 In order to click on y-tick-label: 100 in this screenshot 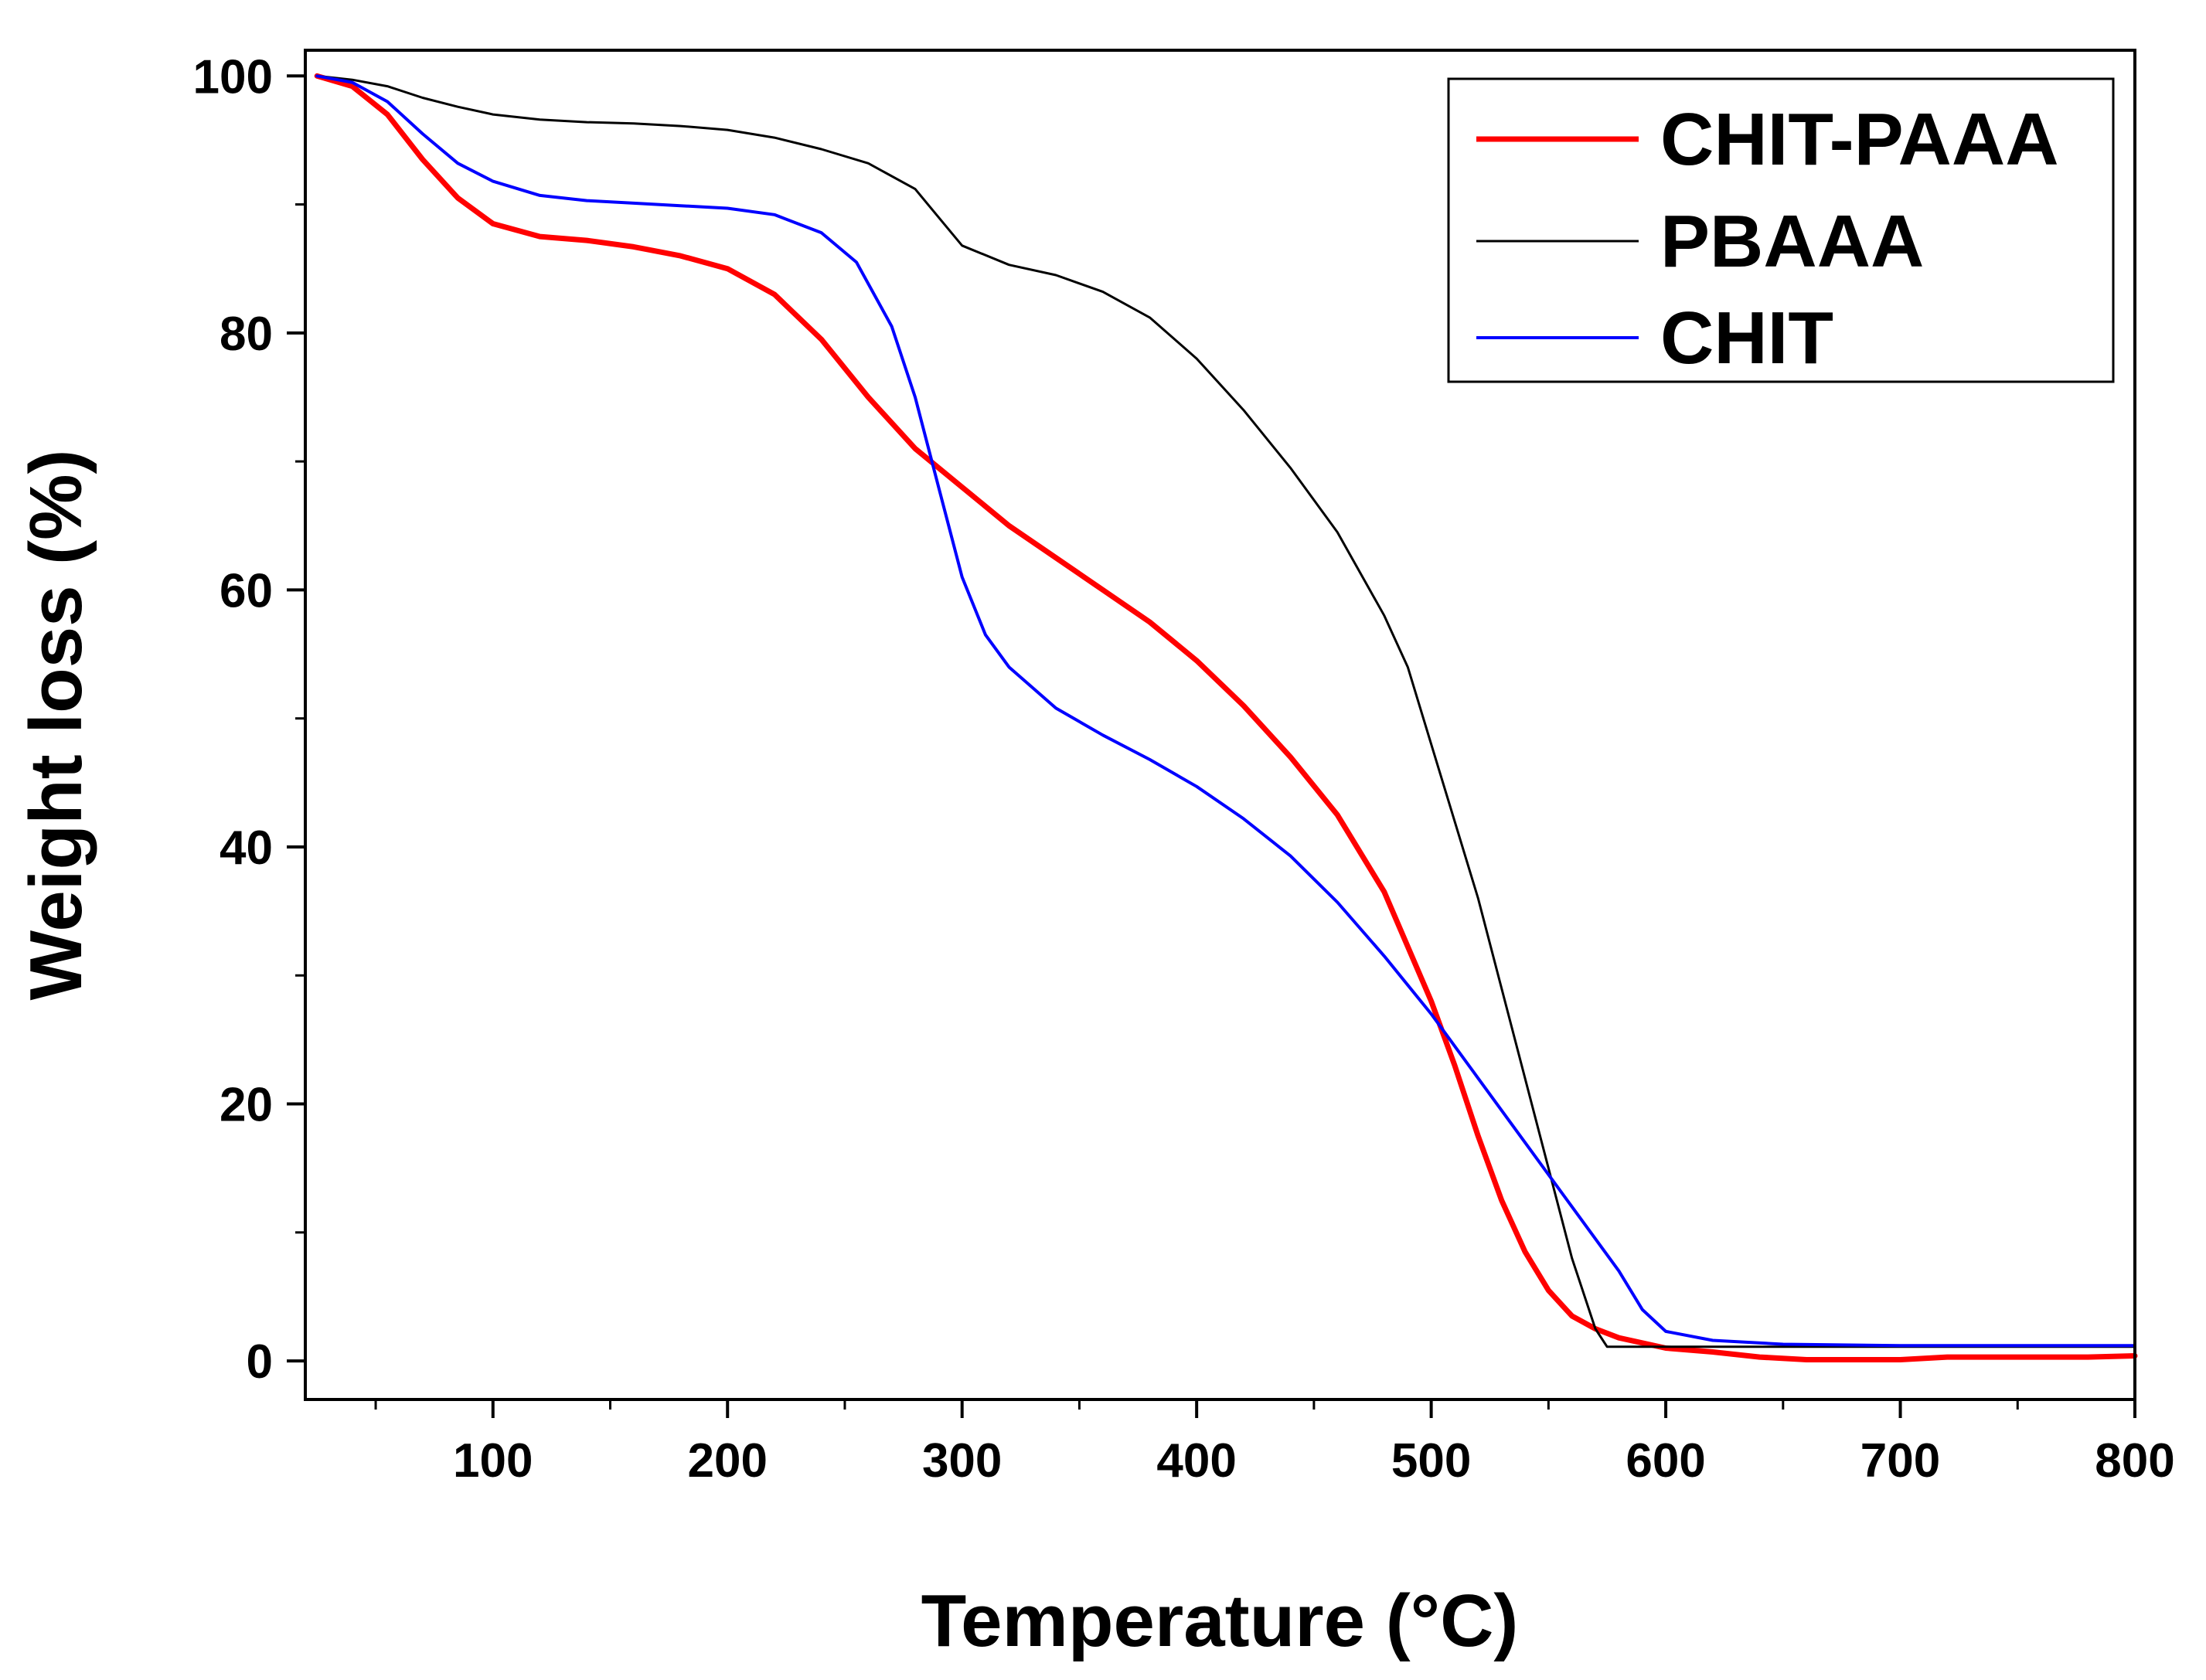, I will do `click(233, 77)`.